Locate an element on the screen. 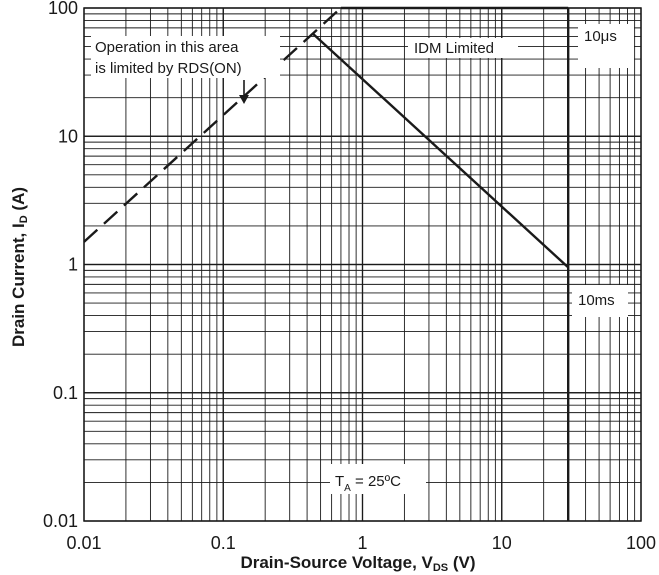 The image size is (659, 575). y-tick-label: 100 is located at coordinates (63, 9).